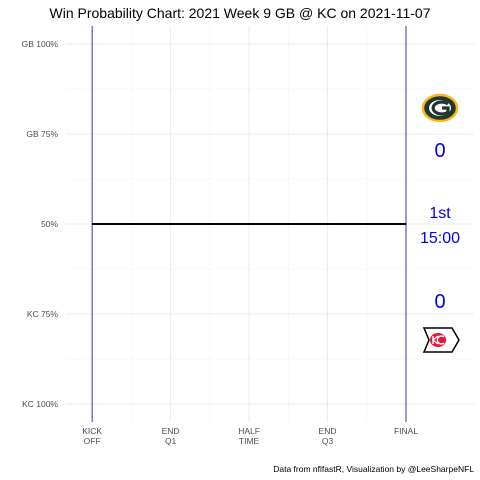 Image resolution: width=480 pixels, height=480 pixels. Describe the element at coordinates (440, 213) in the screenshot. I see `quarter-label: 1st` at that location.